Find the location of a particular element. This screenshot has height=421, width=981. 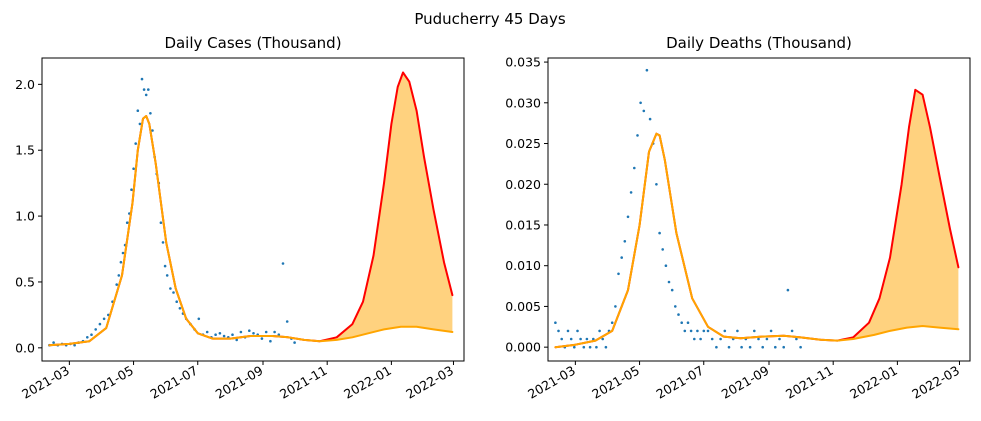

cases-y-tick-label: 0.5 is located at coordinates (25, 281).